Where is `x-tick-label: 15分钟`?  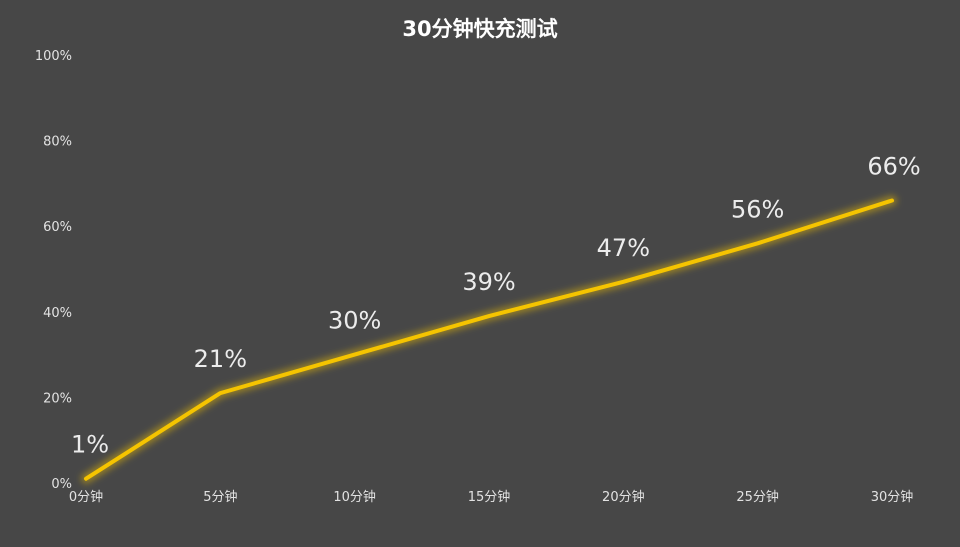 x-tick-label: 15分钟 is located at coordinates (489, 497).